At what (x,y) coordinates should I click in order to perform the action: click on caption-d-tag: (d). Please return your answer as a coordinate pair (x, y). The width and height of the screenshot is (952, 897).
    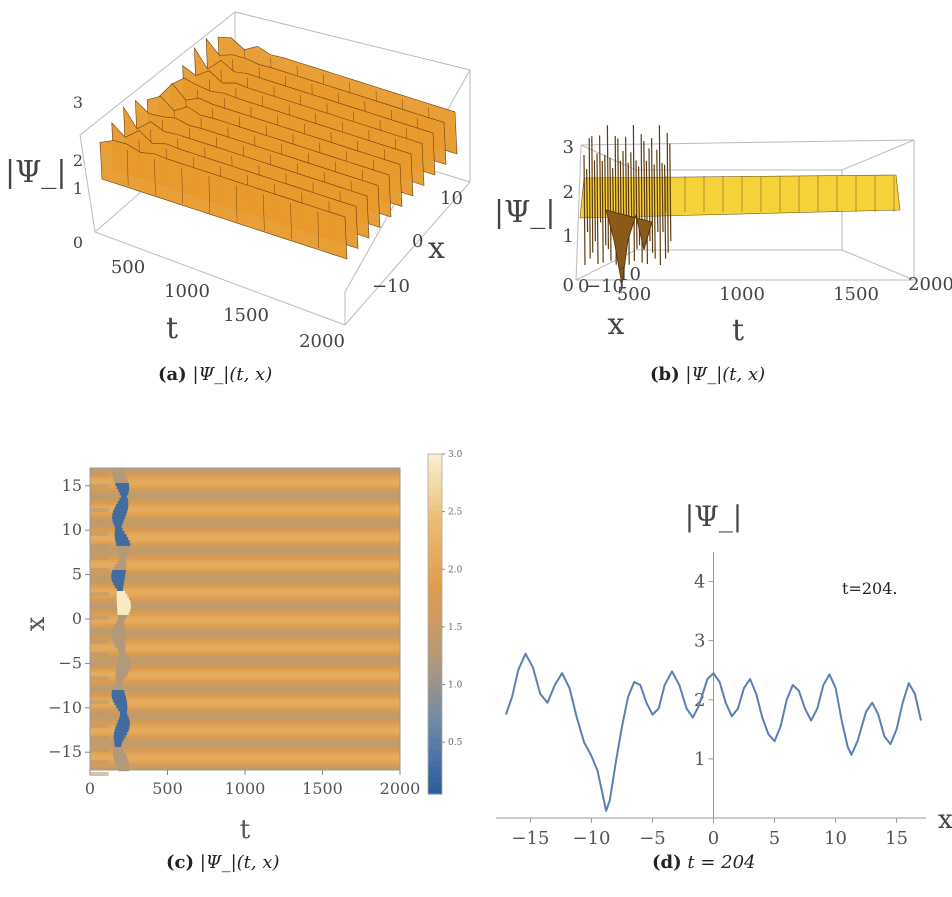
    Looking at the image, I should click on (667, 862).